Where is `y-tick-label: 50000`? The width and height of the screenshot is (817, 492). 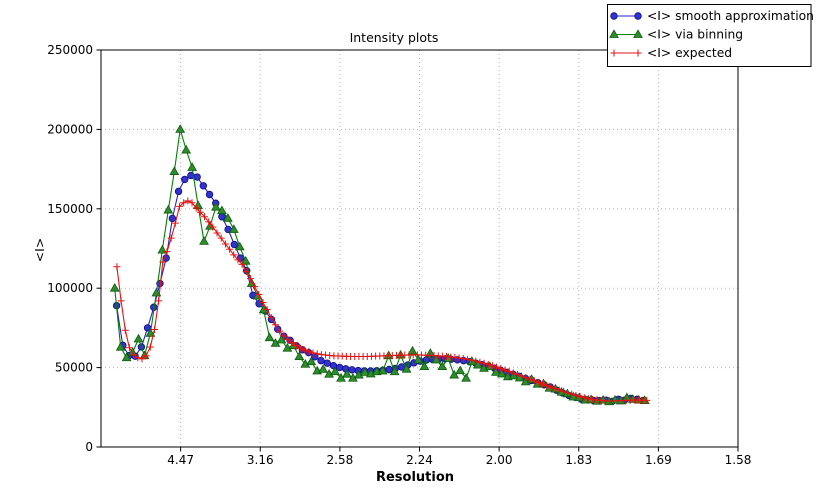
y-tick-label: 50000 is located at coordinates (74, 368).